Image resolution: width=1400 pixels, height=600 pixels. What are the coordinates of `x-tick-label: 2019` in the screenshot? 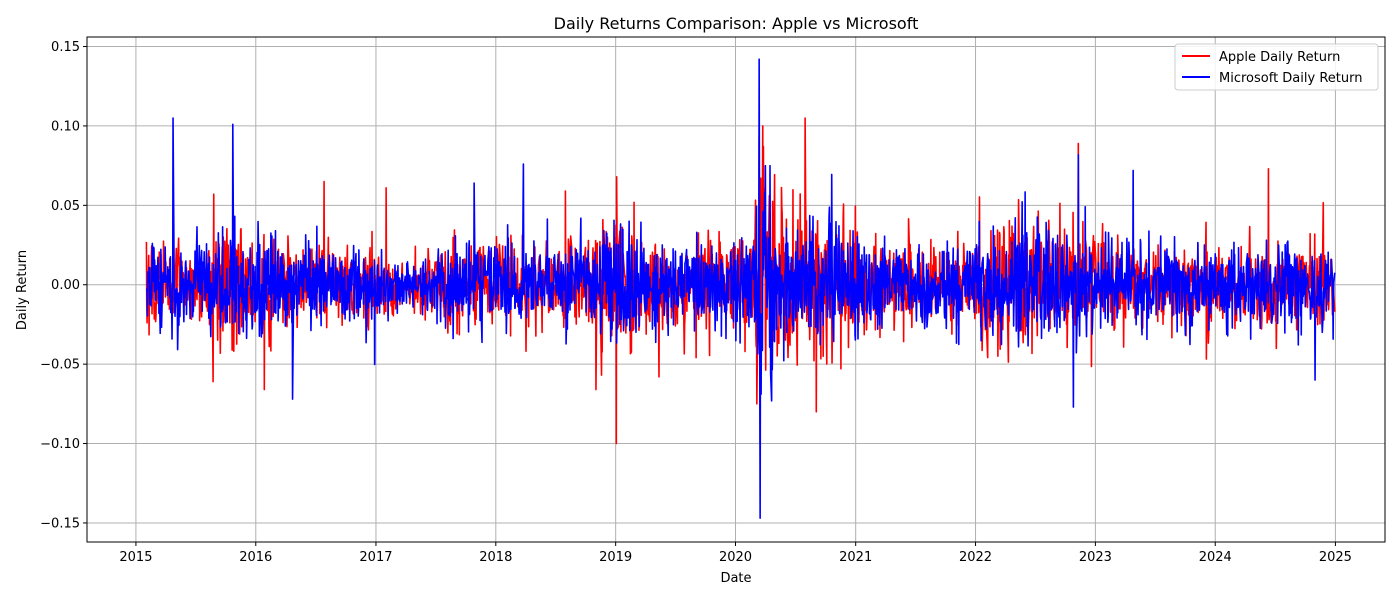 It's located at (615, 557).